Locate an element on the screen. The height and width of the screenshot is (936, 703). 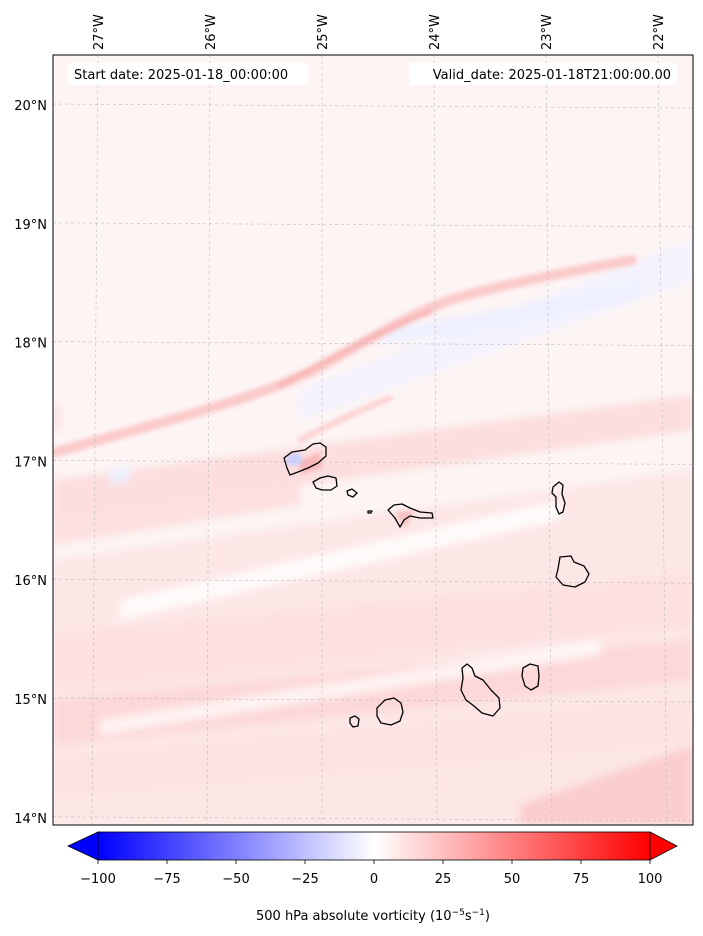
colorbar-ticks: −100 −75 −50 −25 0 25 50 75 100 is located at coordinates (371, 873).